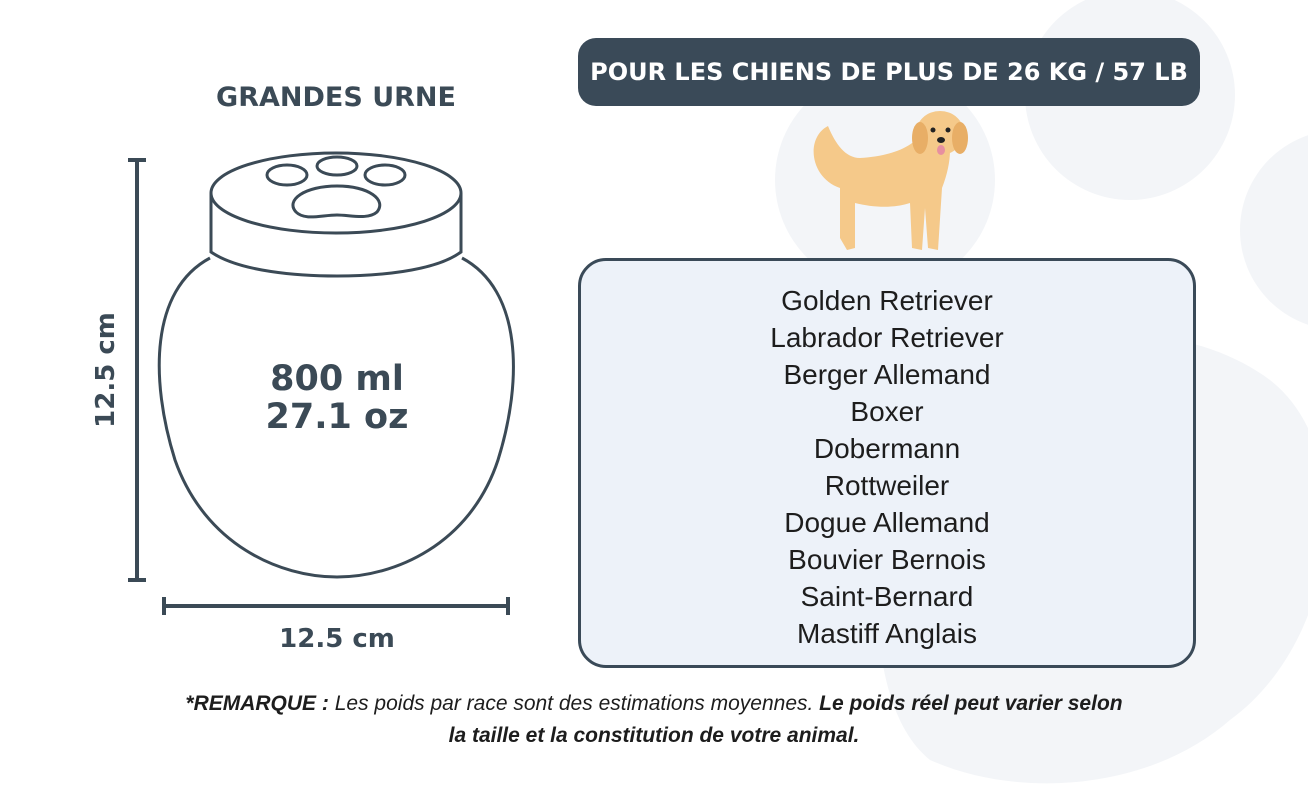 The width and height of the screenshot is (1308, 788). Describe the element at coordinates (137, 370) in the screenshot. I see `dimension-line-vertical` at that location.